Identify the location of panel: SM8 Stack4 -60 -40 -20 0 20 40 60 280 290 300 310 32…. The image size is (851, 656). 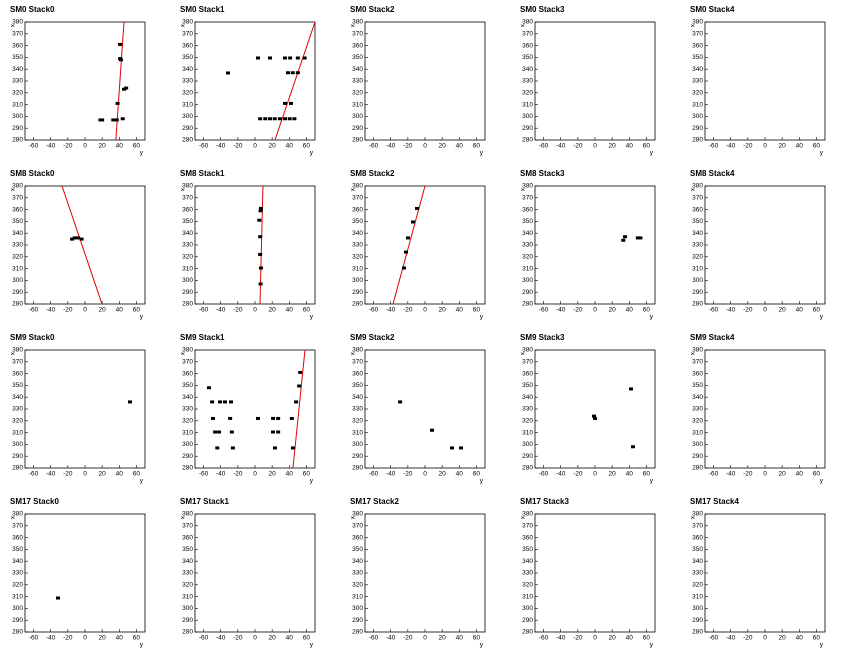
(758, 245).